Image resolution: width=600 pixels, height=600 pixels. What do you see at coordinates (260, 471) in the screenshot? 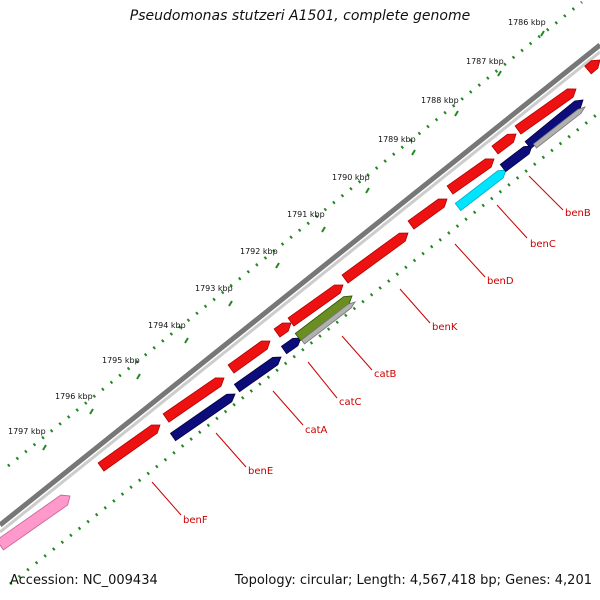
I see `gene-label-benE: benE` at bounding box center [260, 471].